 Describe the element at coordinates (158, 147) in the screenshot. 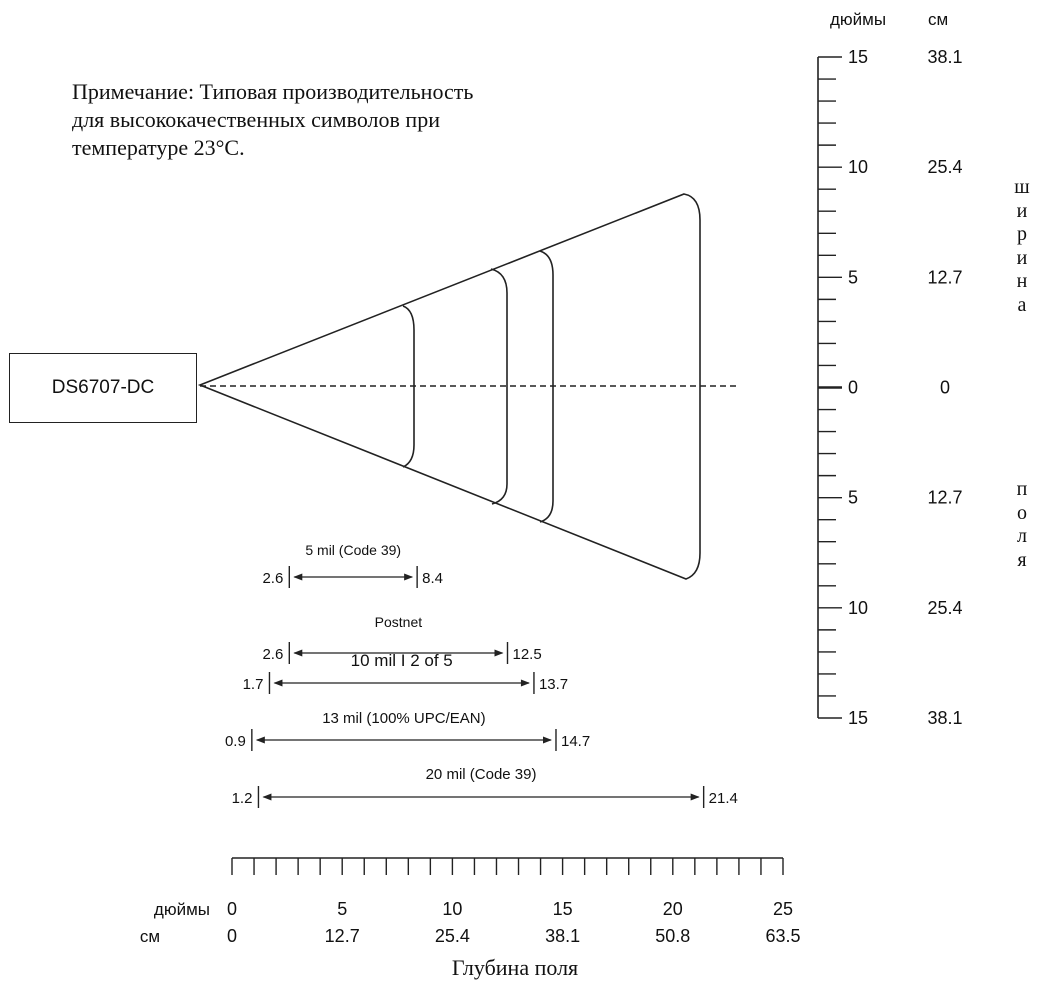

I see `note-line-3: температуре 23°C.` at that location.